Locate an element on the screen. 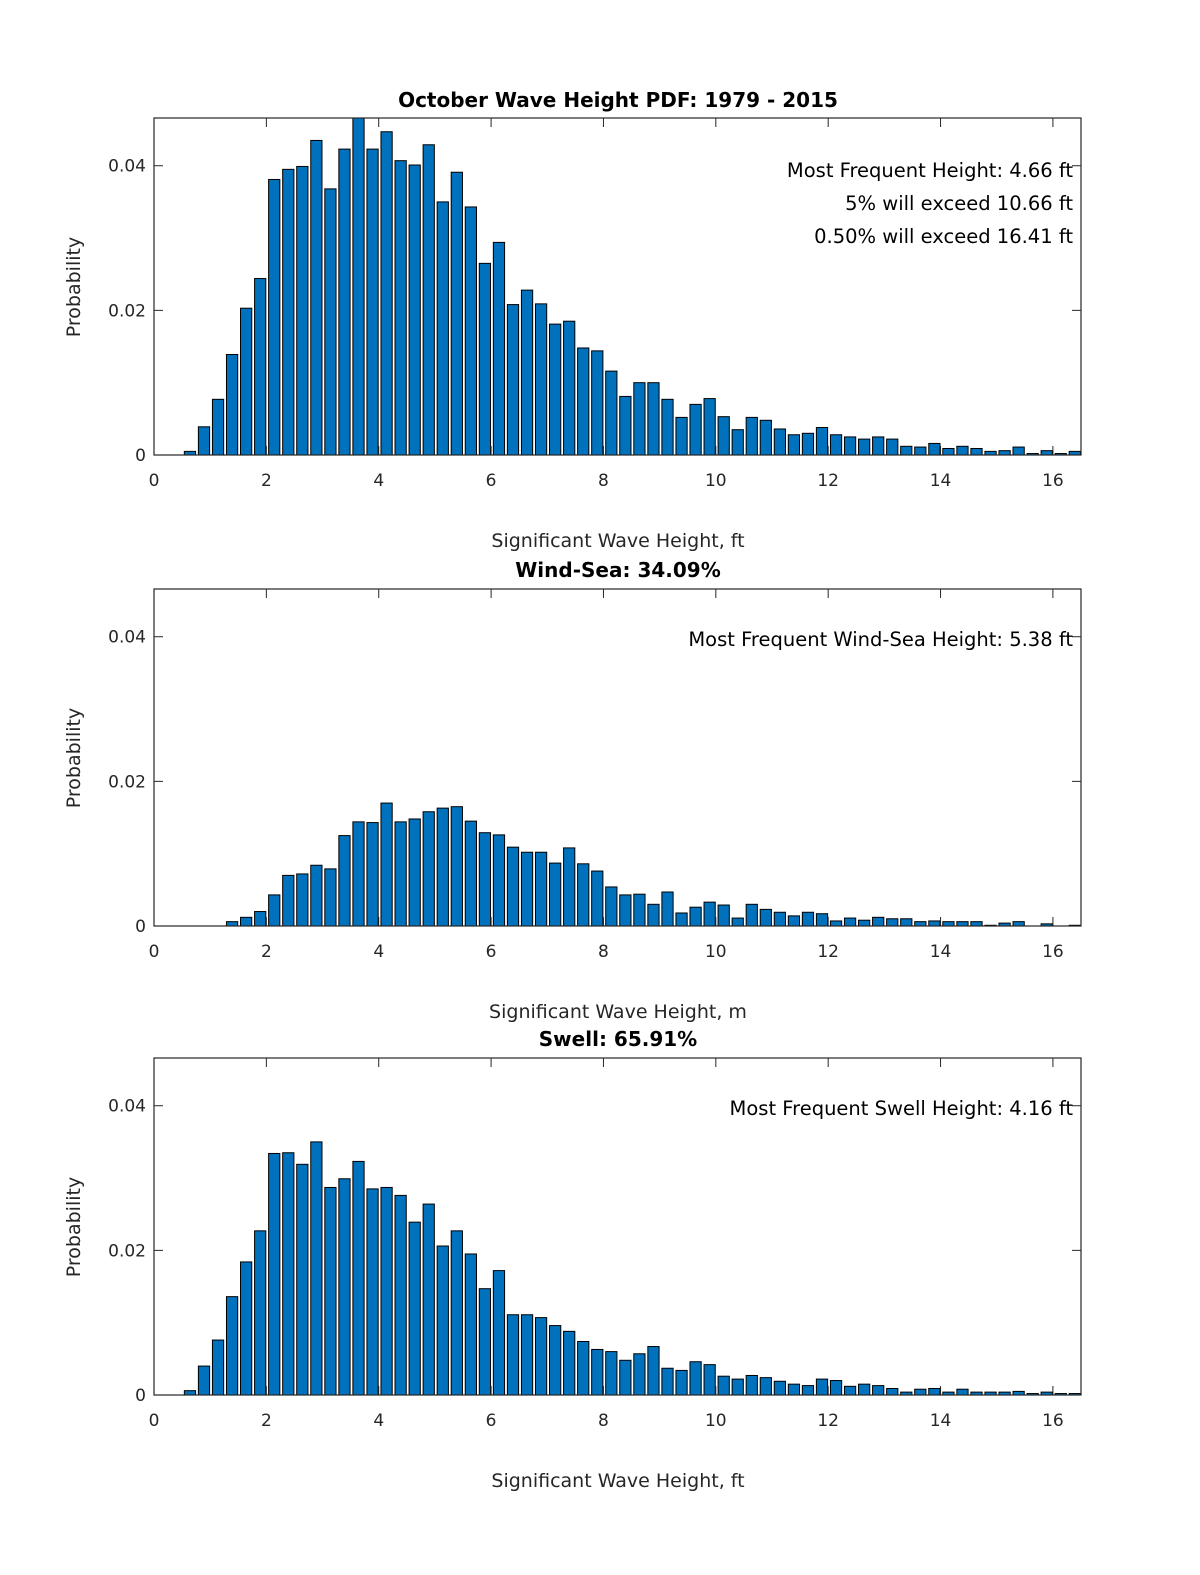 The height and width of the screenshot is (1575, 1200). chart-title: October Wave Height PDF: 1979 - 2015 is located at coordinates (618, 100).